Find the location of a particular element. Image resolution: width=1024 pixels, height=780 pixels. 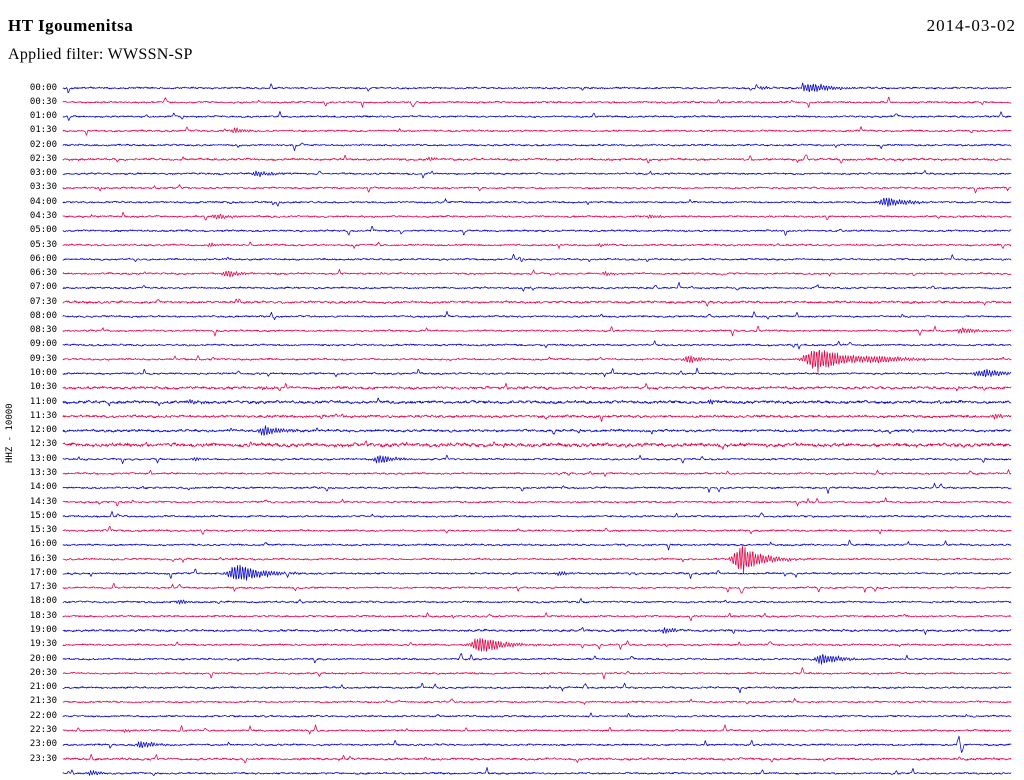

time-label: 01:00 is located at coordinates (43, 116).